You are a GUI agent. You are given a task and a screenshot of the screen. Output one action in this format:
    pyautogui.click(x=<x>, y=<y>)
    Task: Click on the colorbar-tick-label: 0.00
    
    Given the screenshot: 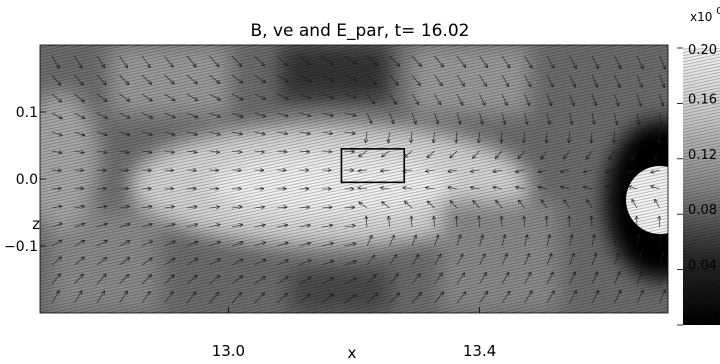 What is the action you would take?
    pyautogui.click(x=702, y=319)
    